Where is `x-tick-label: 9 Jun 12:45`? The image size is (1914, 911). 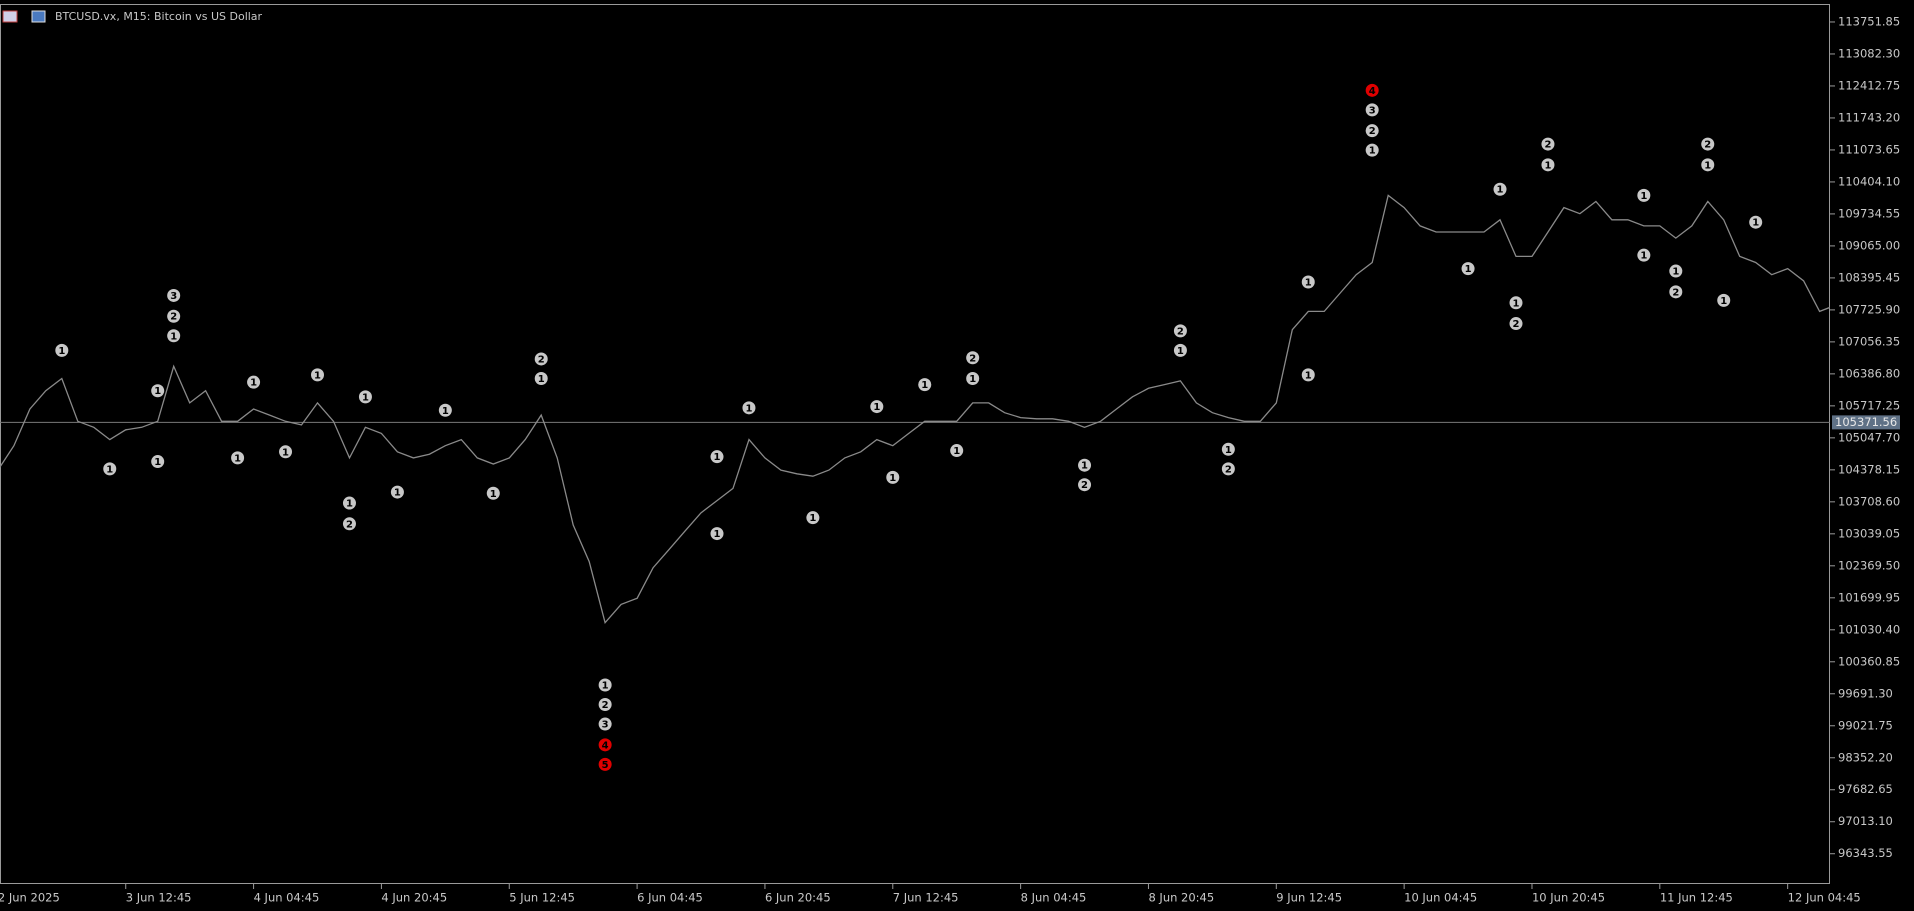 x-tick-label: 9 Jun 12:45 is located at coordinates (1309, 898).